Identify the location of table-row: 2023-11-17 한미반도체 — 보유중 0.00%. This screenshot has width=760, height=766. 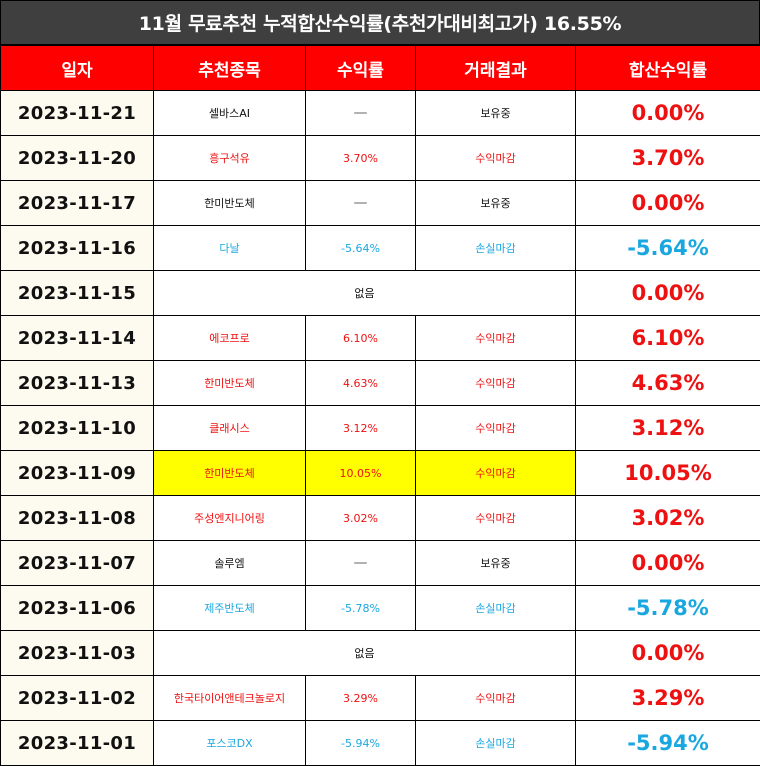
(380, 203).